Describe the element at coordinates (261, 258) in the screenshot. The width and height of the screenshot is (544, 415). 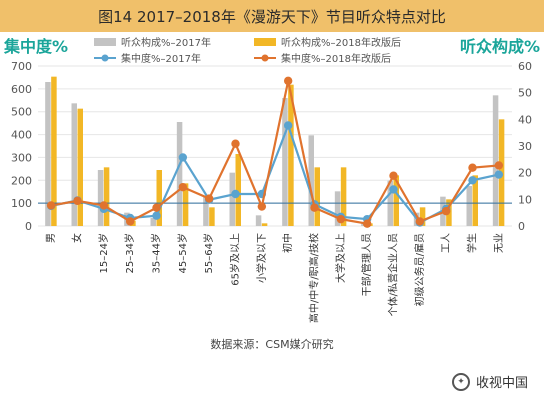
I see `category-label: 小学及以下` at that location.